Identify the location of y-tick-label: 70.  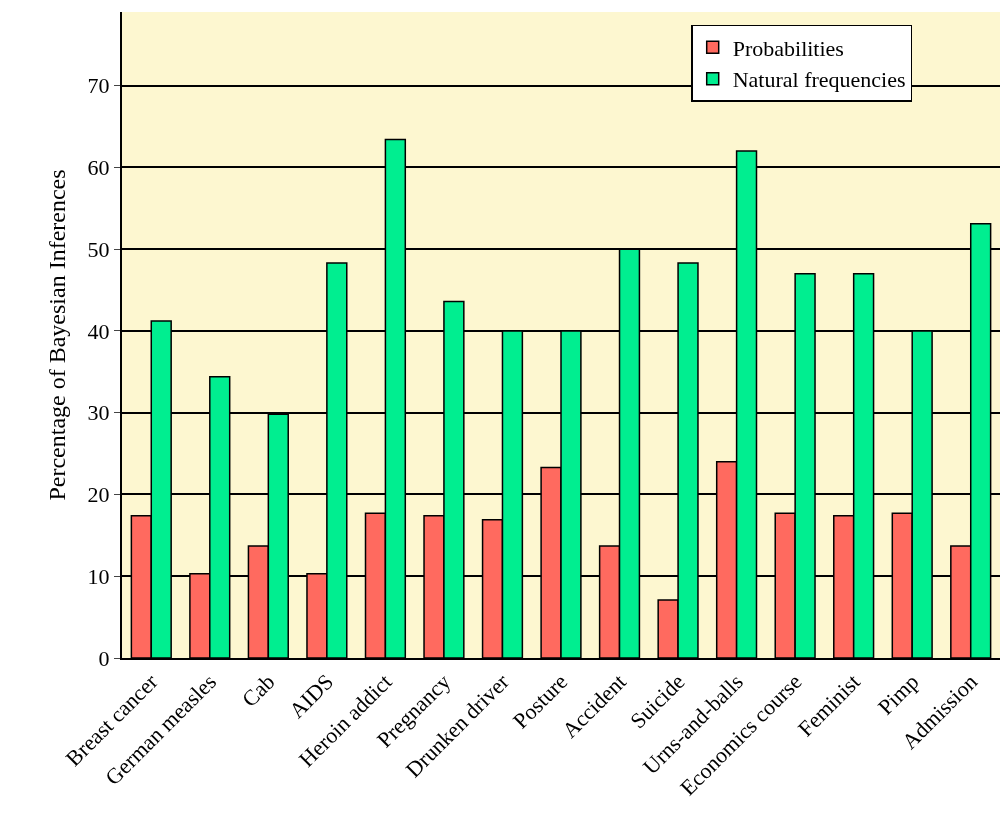
(98, 86).